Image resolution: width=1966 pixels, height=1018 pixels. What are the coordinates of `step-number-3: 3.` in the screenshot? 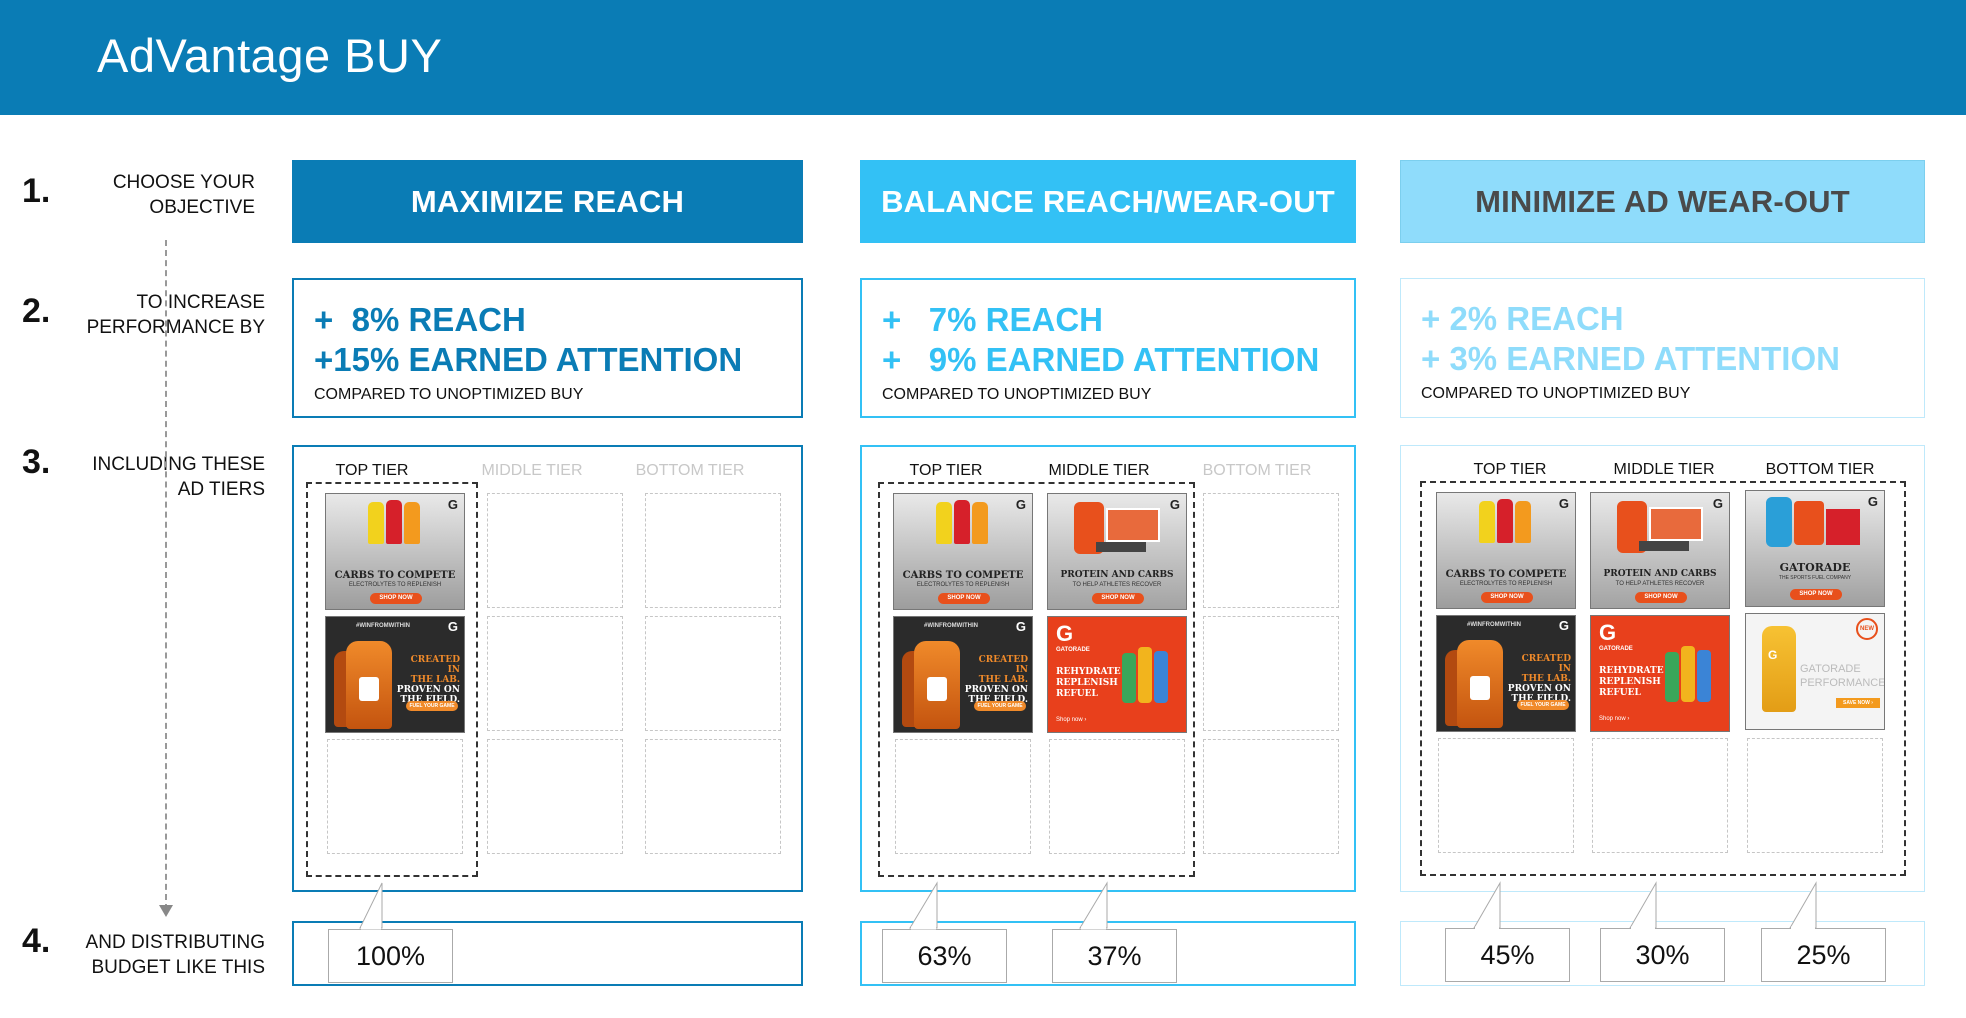 It's located at (36, 462).